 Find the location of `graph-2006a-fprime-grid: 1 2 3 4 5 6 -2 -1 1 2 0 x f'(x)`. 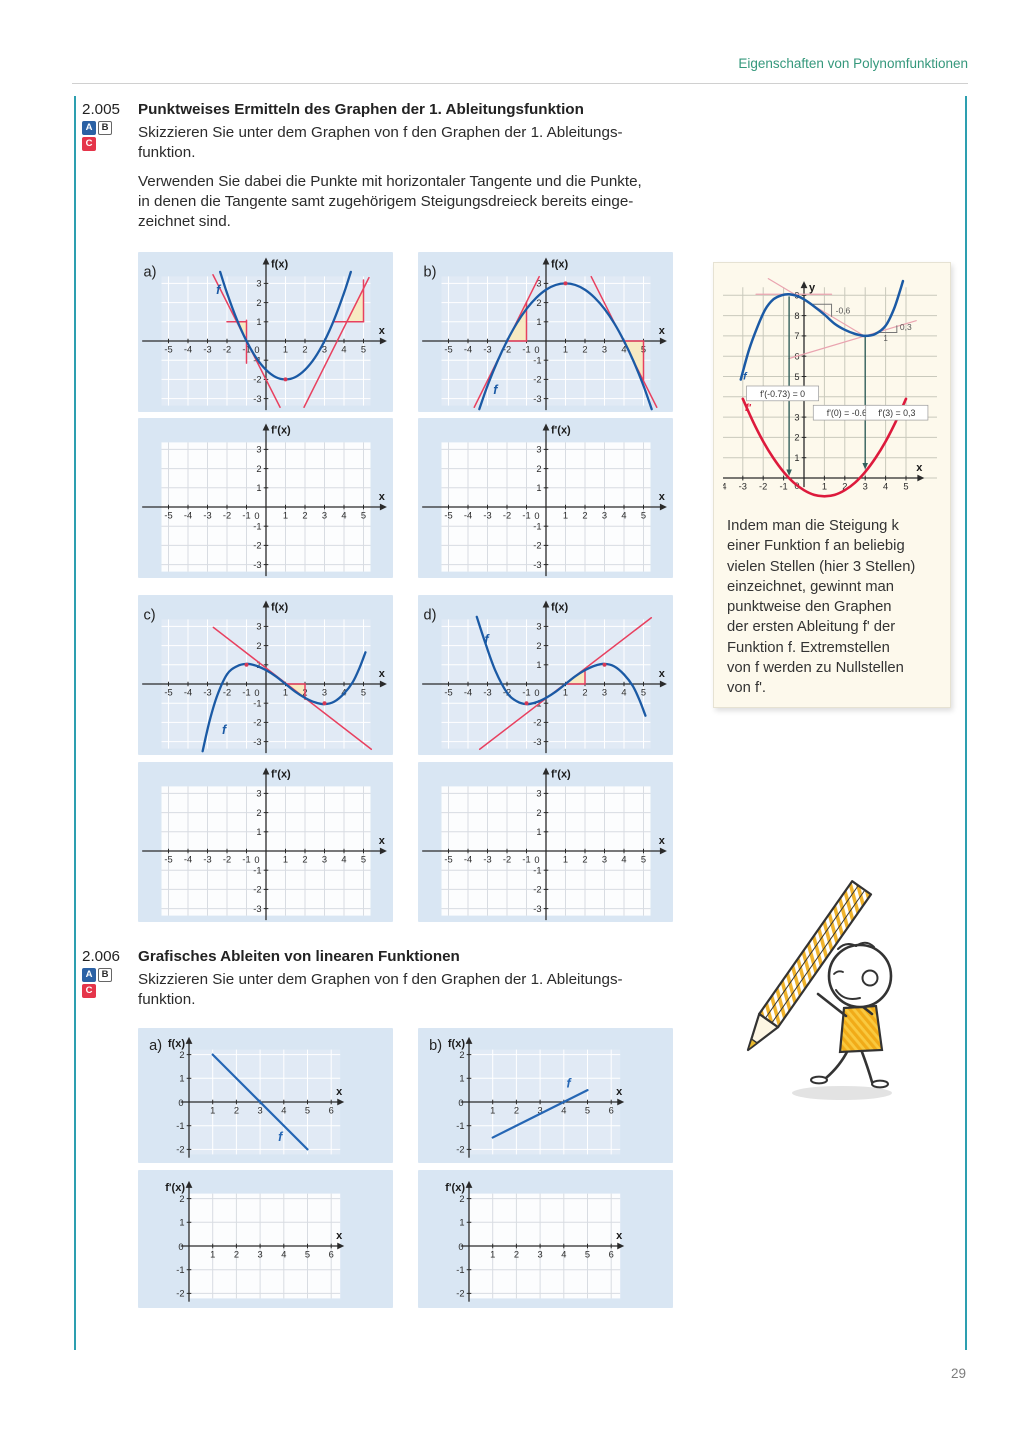

graph-2006a-fprime-grid: 1 2 3 4 5 6 -2 -1 1 2 0 x f'(x) is located at coordinates (265, 1239).